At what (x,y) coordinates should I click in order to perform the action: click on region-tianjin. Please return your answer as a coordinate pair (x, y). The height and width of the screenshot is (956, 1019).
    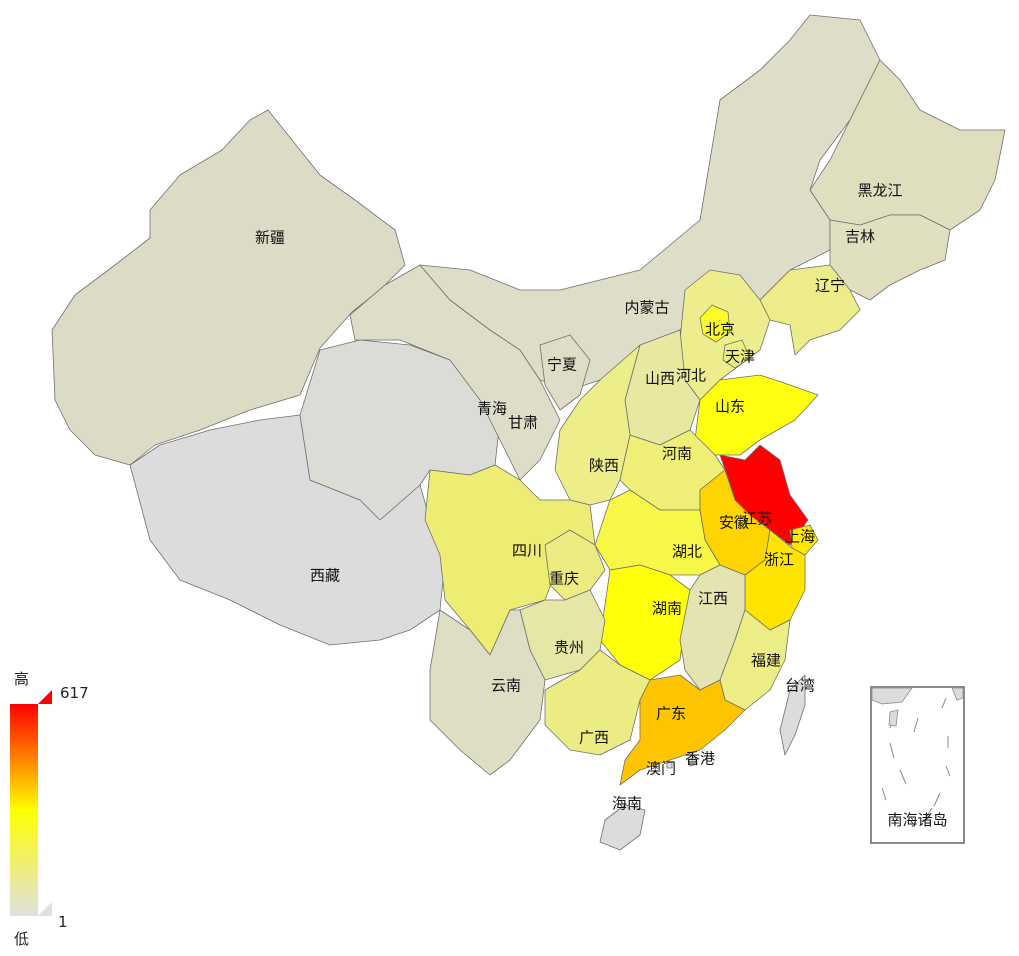
    Looking at the image, I should click on (736, 354).